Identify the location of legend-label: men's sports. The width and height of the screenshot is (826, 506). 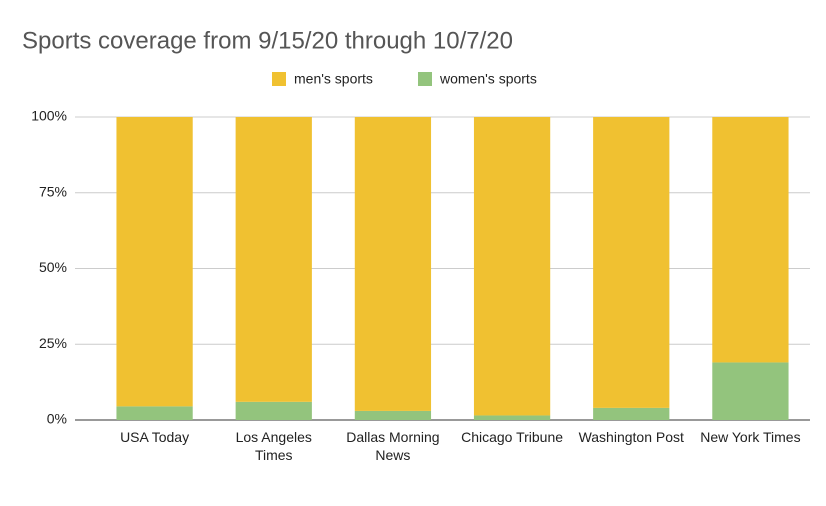
(333, 79).